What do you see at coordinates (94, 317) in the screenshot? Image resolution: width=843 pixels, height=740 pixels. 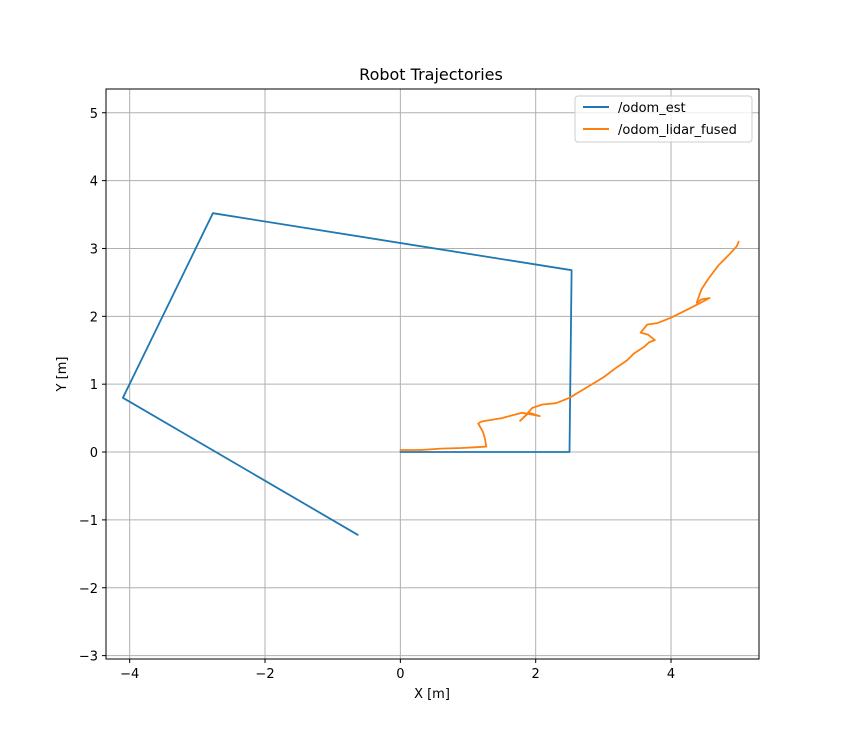 I see `y-tick-label: 2` at bounding box center [94, 317].